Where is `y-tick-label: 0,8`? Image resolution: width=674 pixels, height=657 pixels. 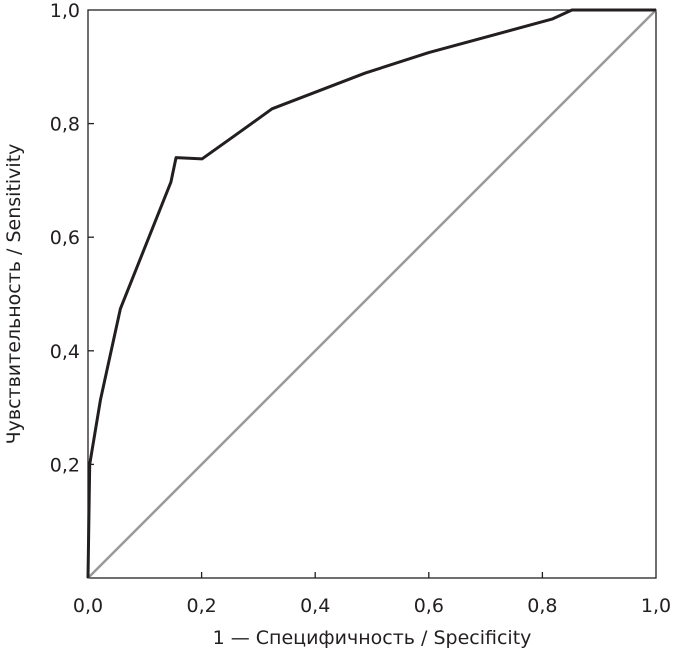 y-tick-label: 0,8 is located at coordinates (65, 125).